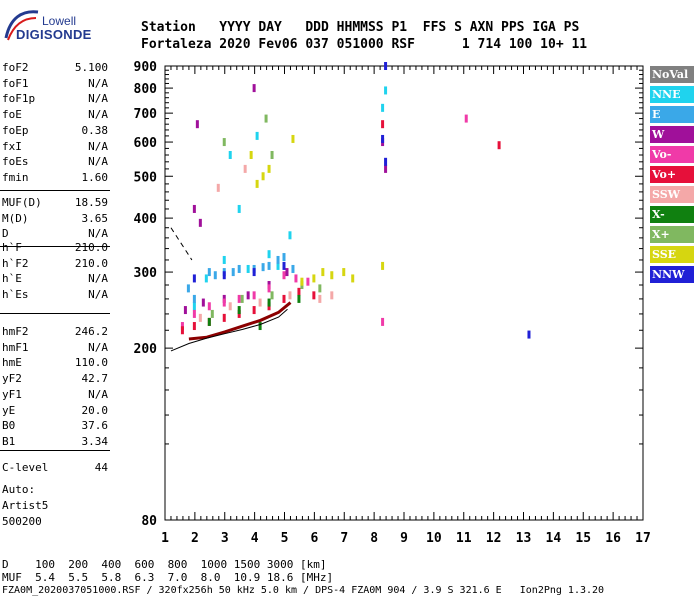 The image size is (700, 600). I want to click on param-value: 44, so click(101, 467).